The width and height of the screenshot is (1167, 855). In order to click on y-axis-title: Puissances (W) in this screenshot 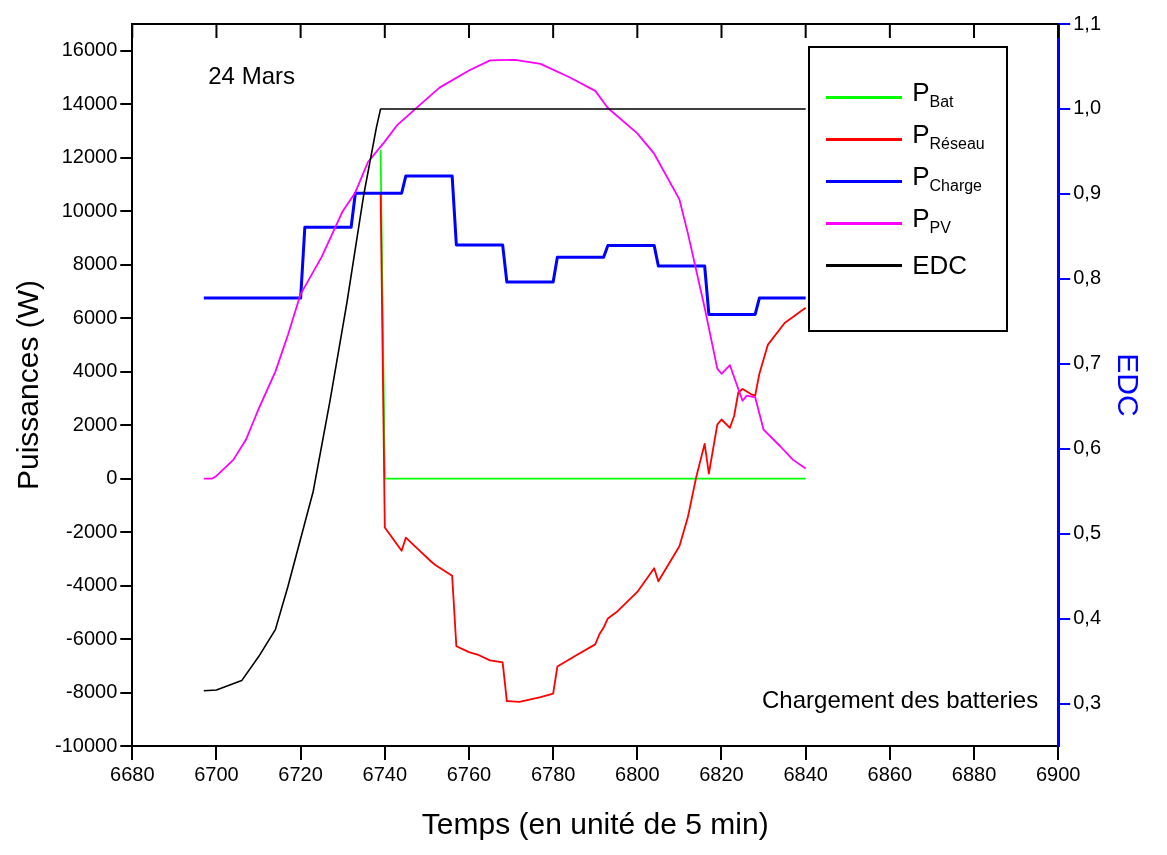, I will do `click(28, 385)`.